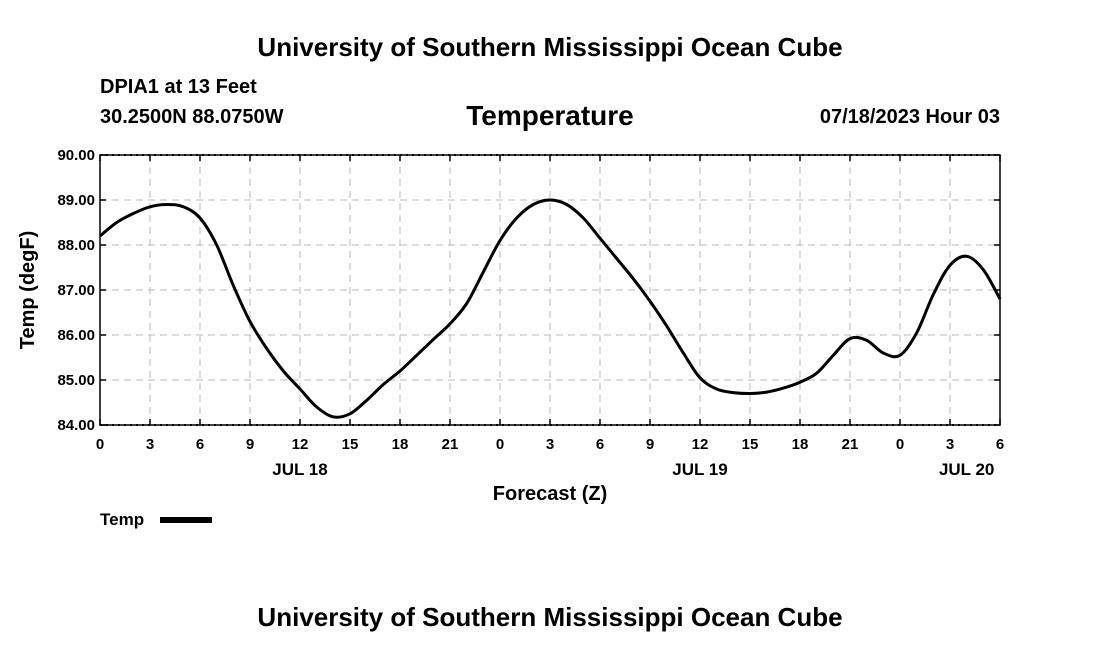 This screenshot has height=650, width=1100. I want to click on y-tick-label: 88.00, so click(76, 245).